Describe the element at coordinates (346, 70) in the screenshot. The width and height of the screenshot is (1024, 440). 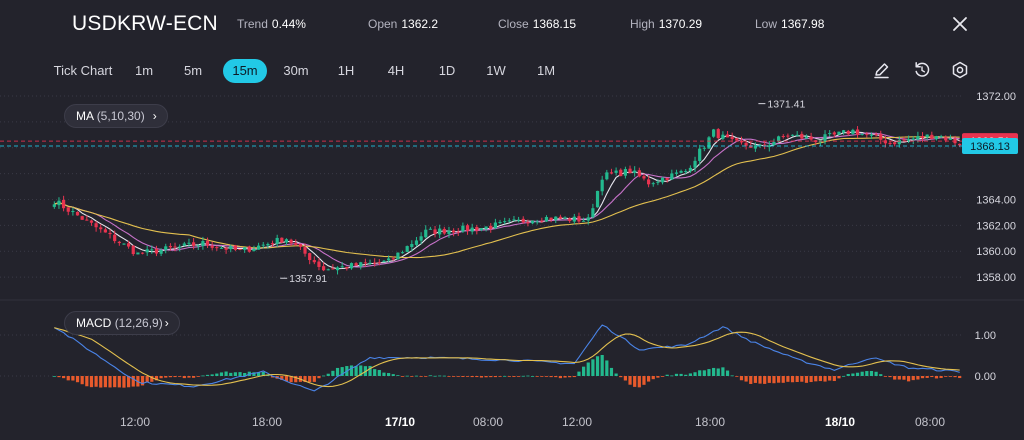
I see `tab-1h: 1H` at that location.